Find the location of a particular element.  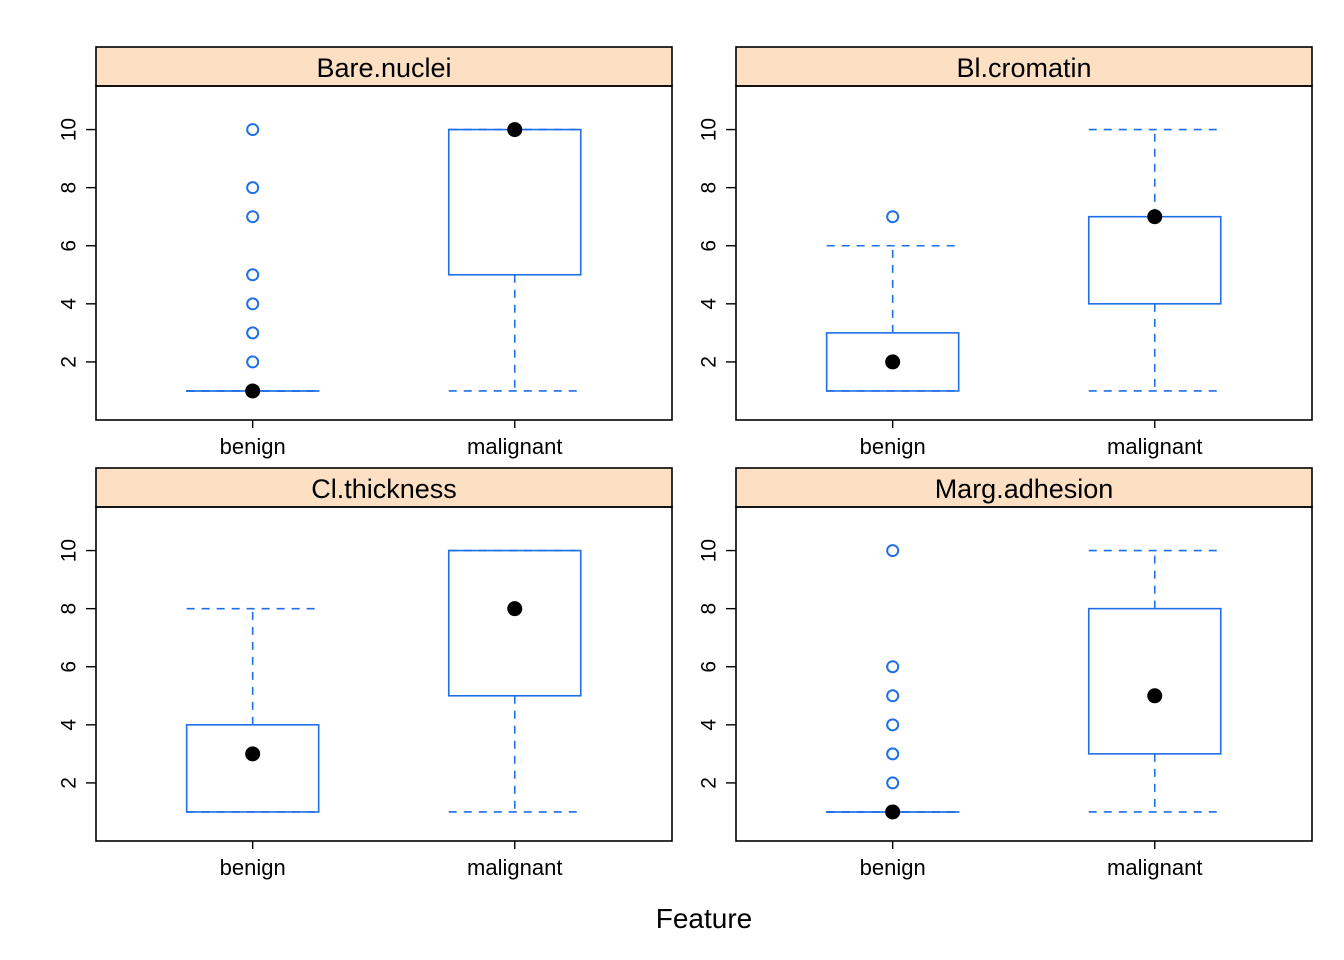

panel-title: Cl.thickness is located at coordinates (384, 489).